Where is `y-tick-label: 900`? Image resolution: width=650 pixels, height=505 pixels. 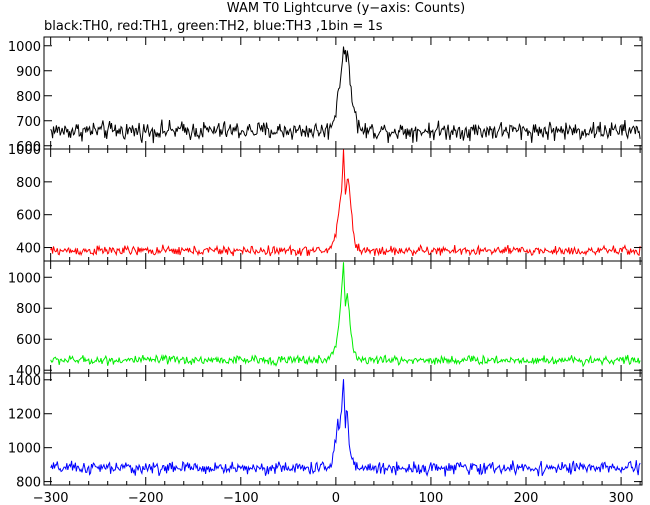
y-tick-label: 900 is located at coordinates (28, 72).